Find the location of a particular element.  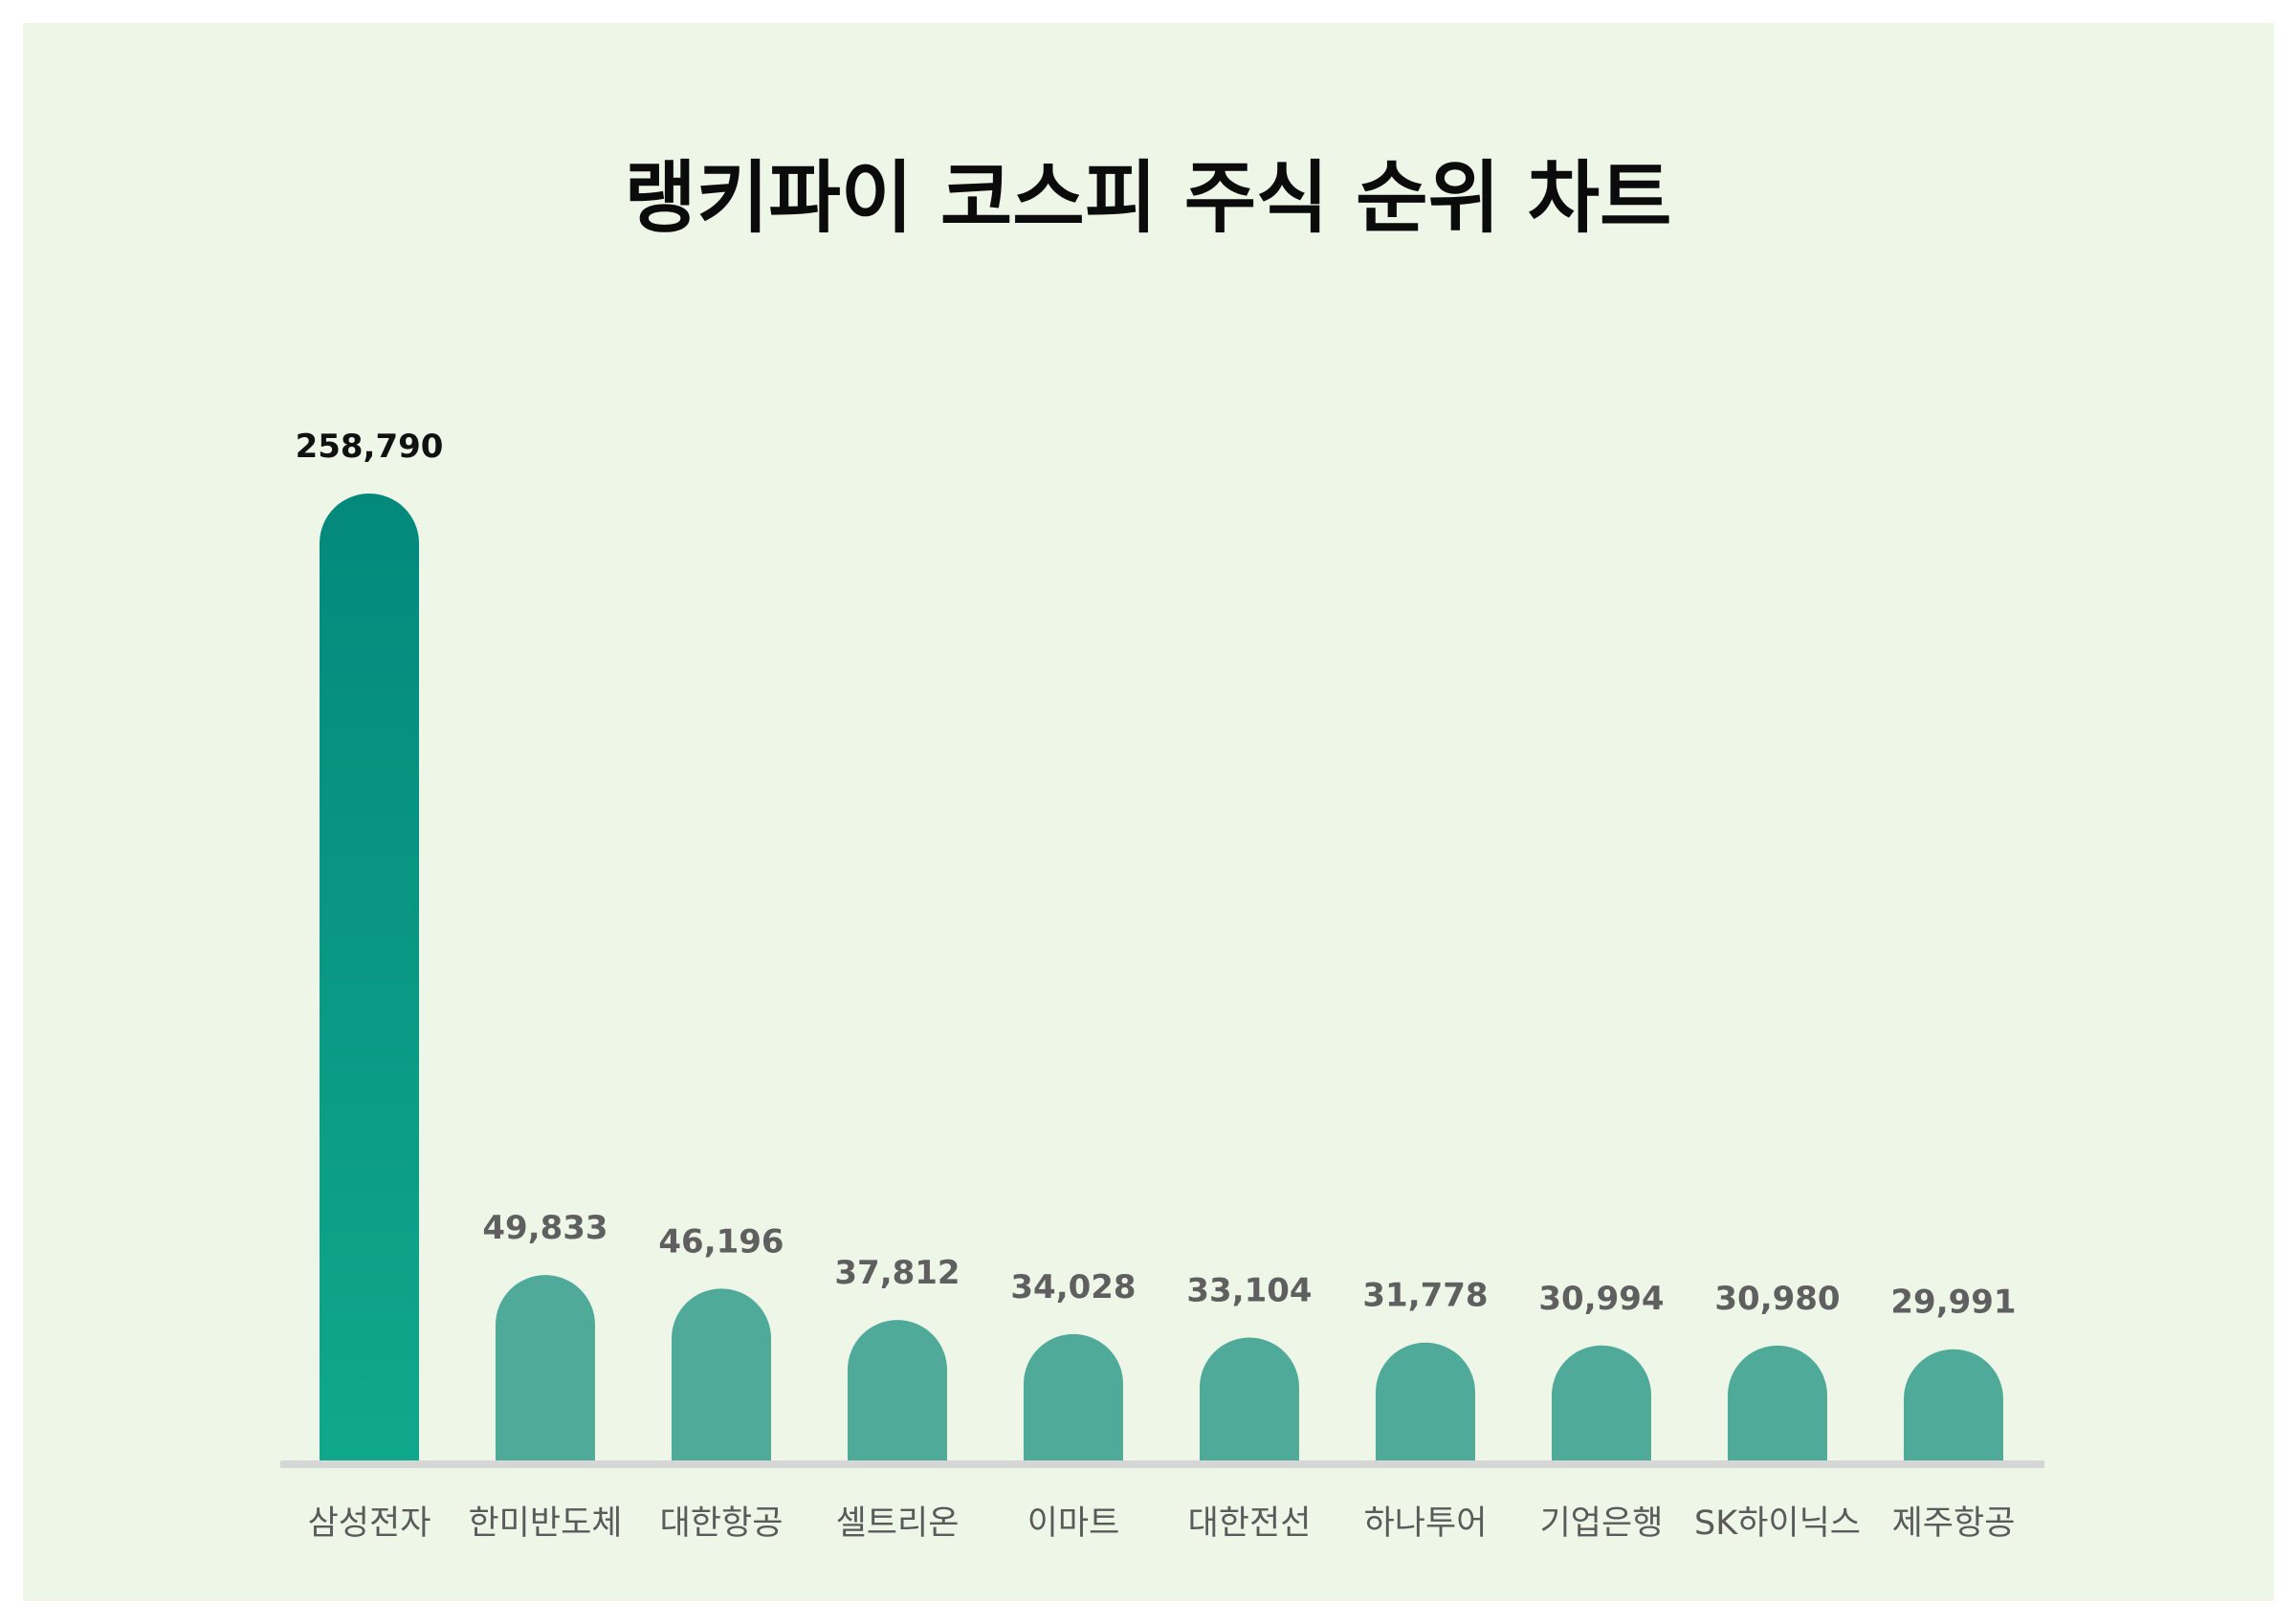

value-label-10: 29,991 is located at coordinates (1953, 1303).